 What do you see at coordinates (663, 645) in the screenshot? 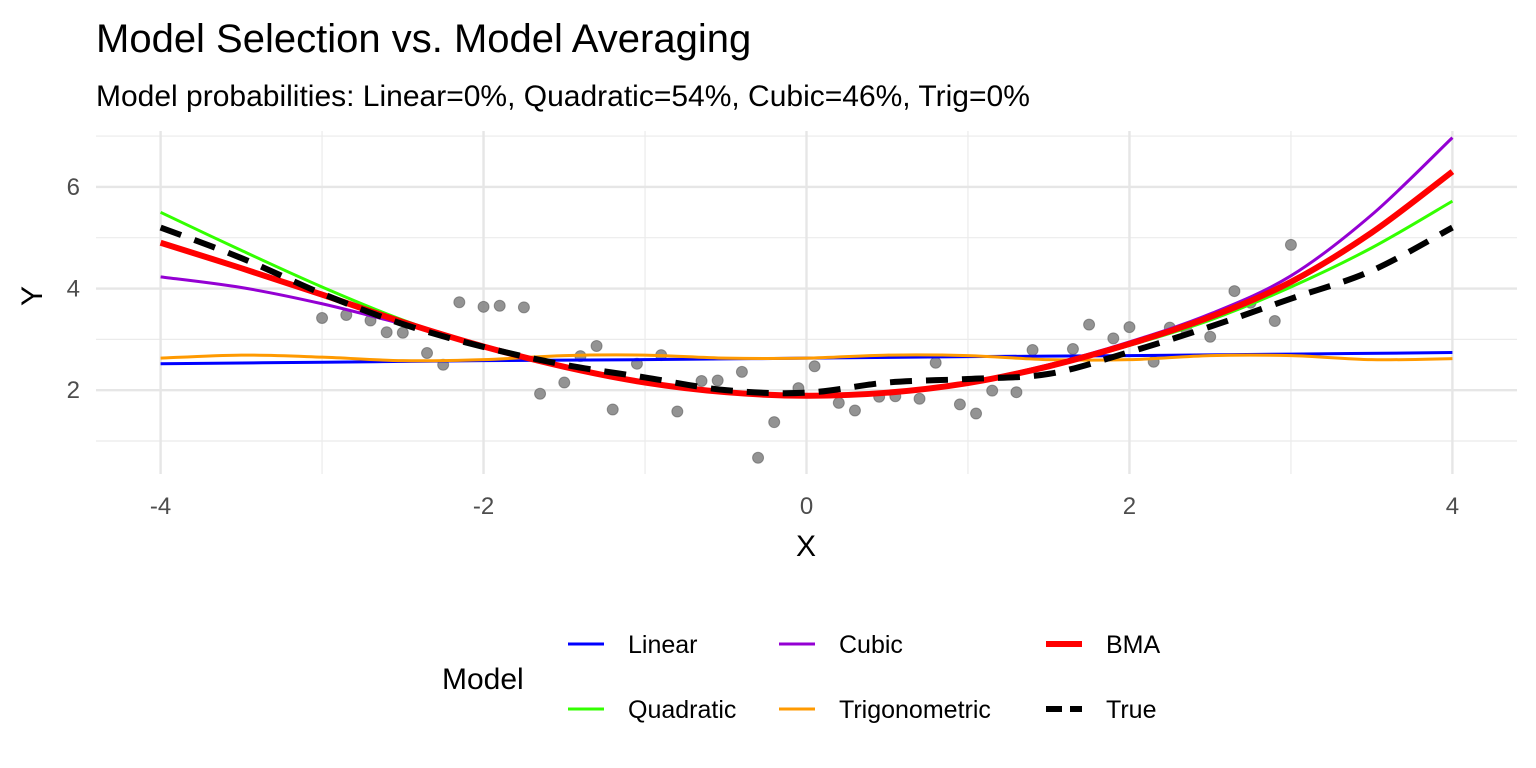
I see `legend-label-linear: Linear` at bounding box center [663, 645].